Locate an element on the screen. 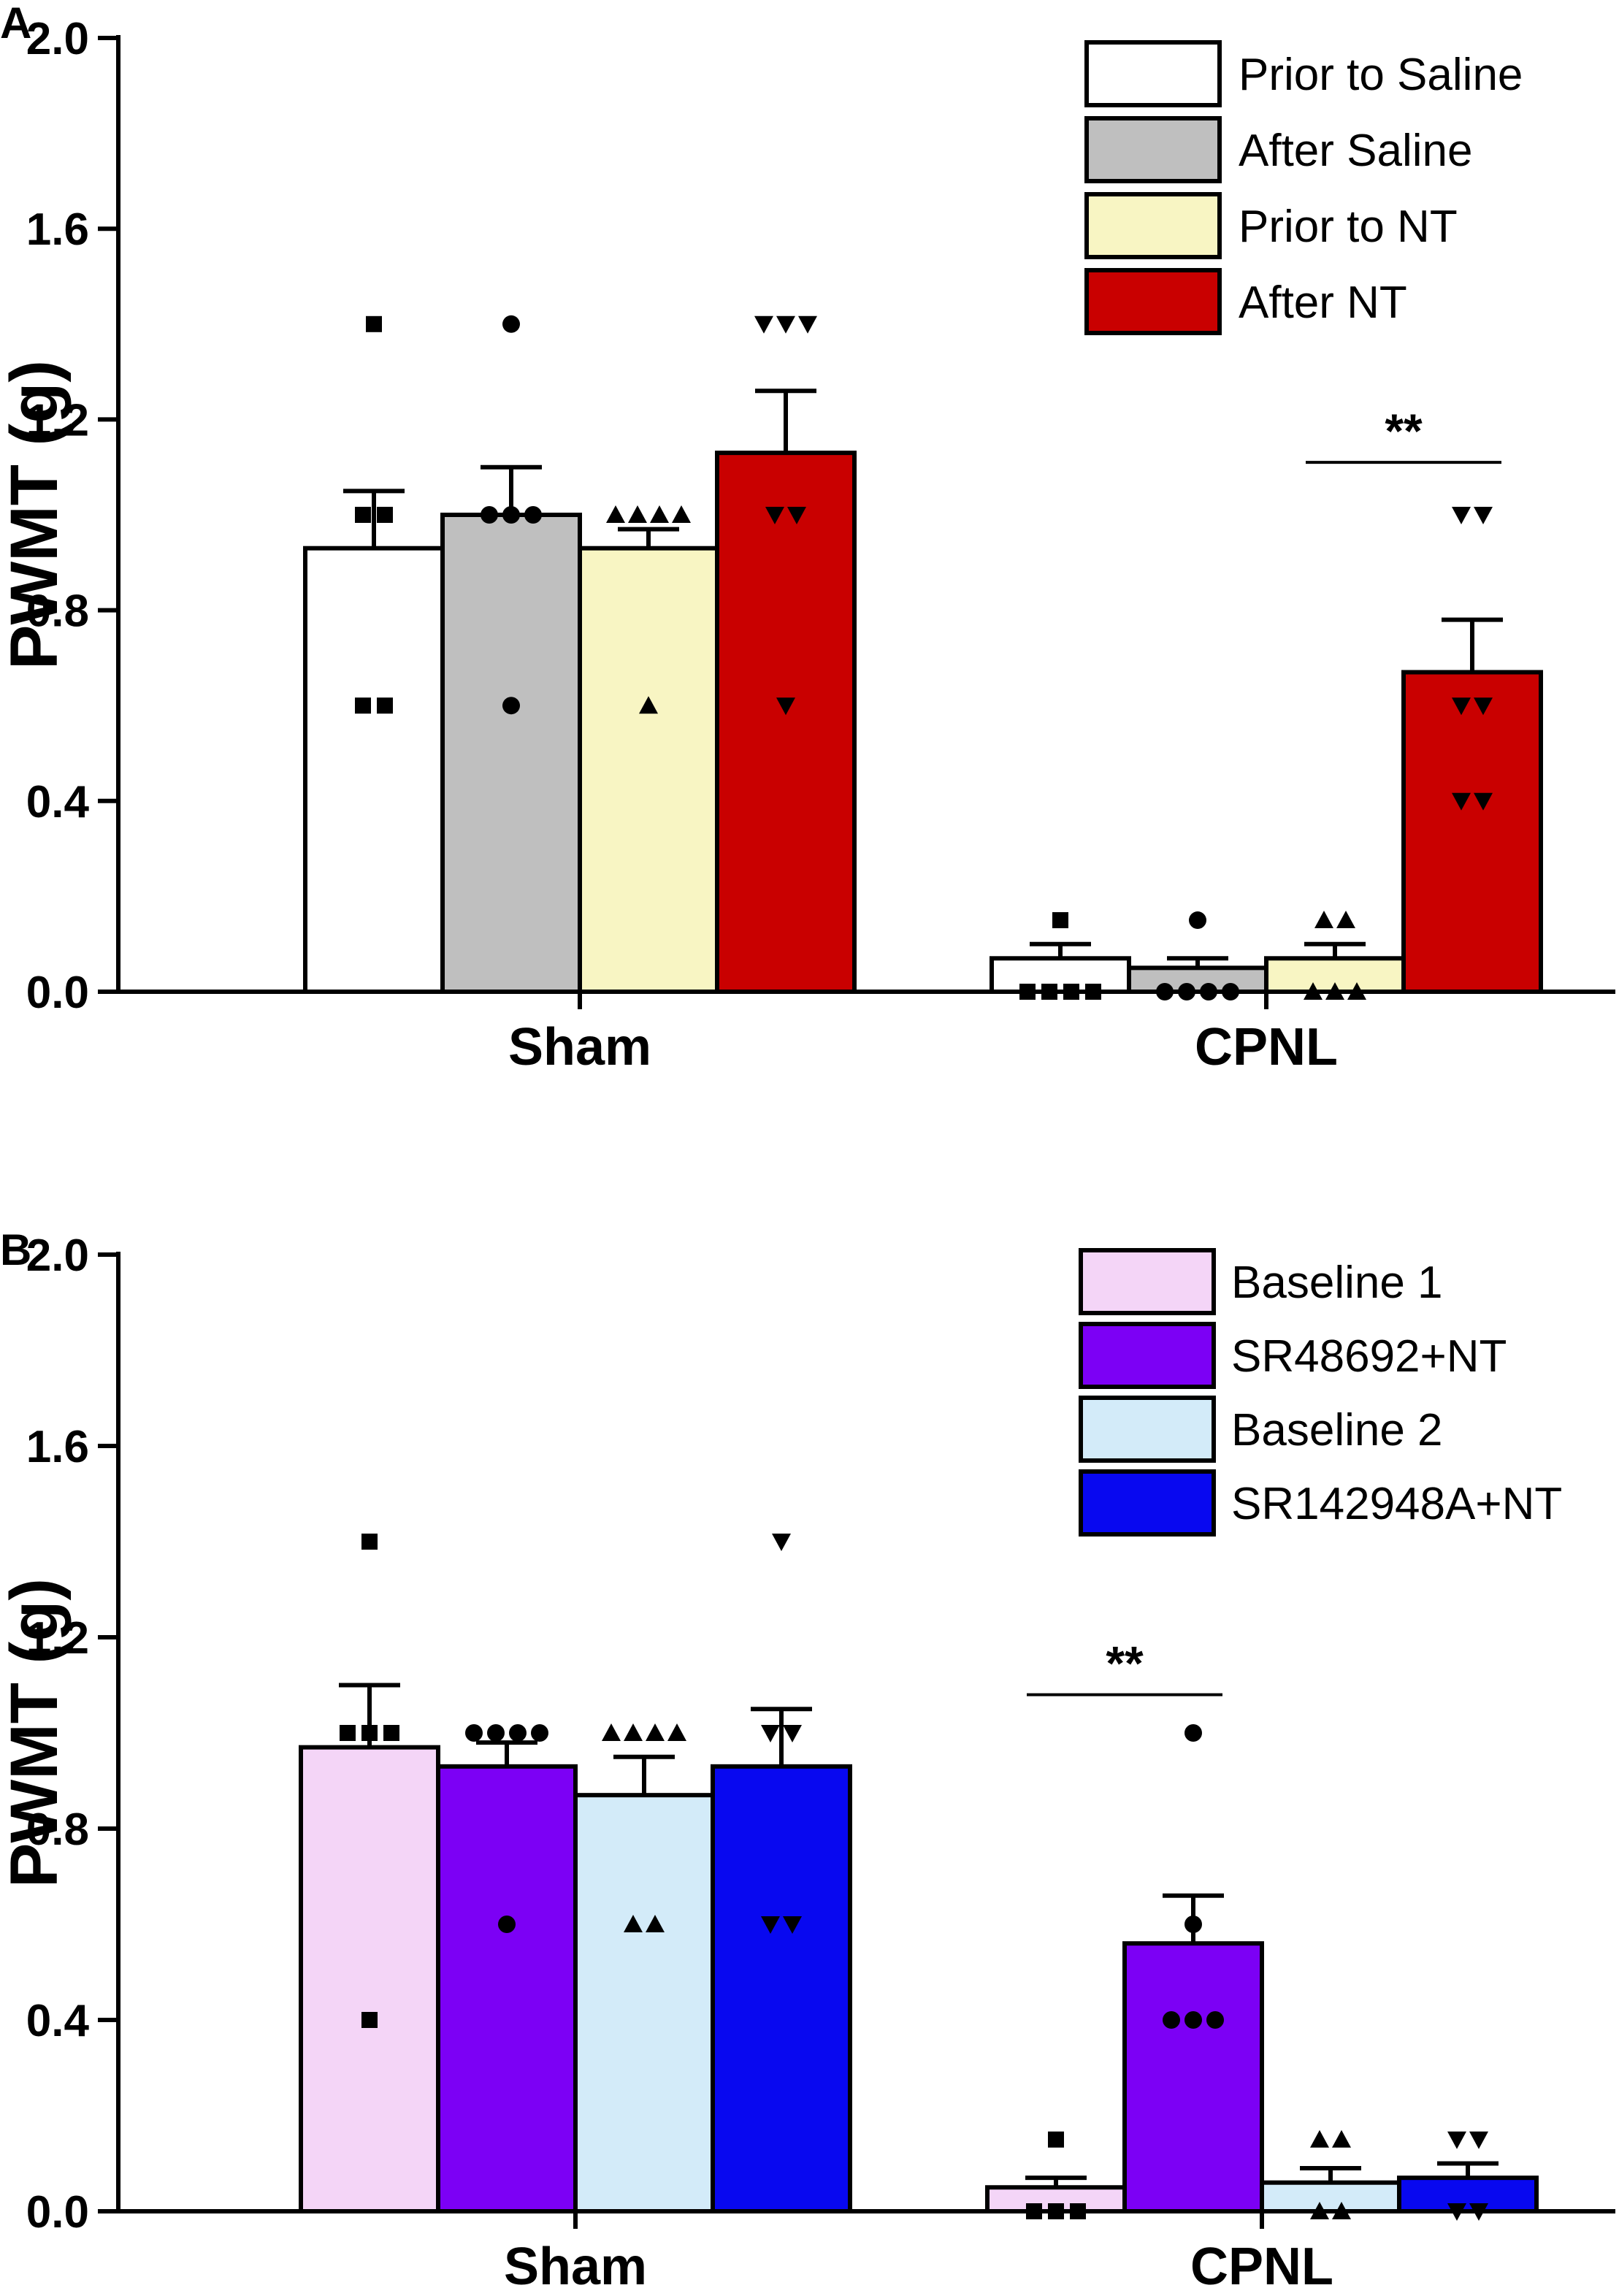 The width and height of the screenshot is (1619, 2296). panel-label: B is located at coordinates (15, 1249).